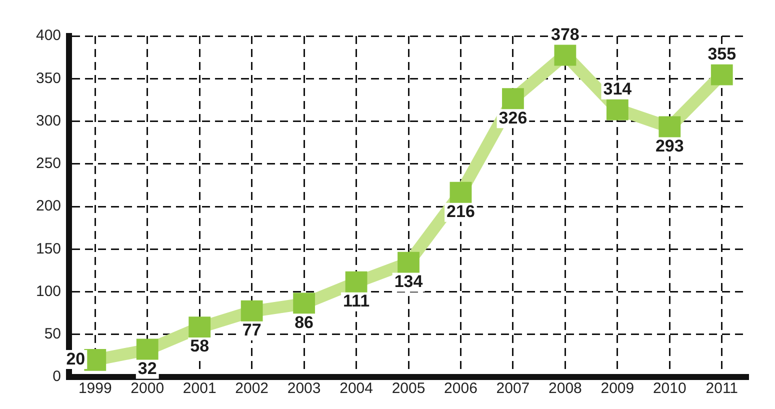 The width and height of the screenshot is (775, 409). What do you see at coordinates (722, 389) in the screenshot?
I see `x-tick-label: 2011` at bounding box center [722, 389].